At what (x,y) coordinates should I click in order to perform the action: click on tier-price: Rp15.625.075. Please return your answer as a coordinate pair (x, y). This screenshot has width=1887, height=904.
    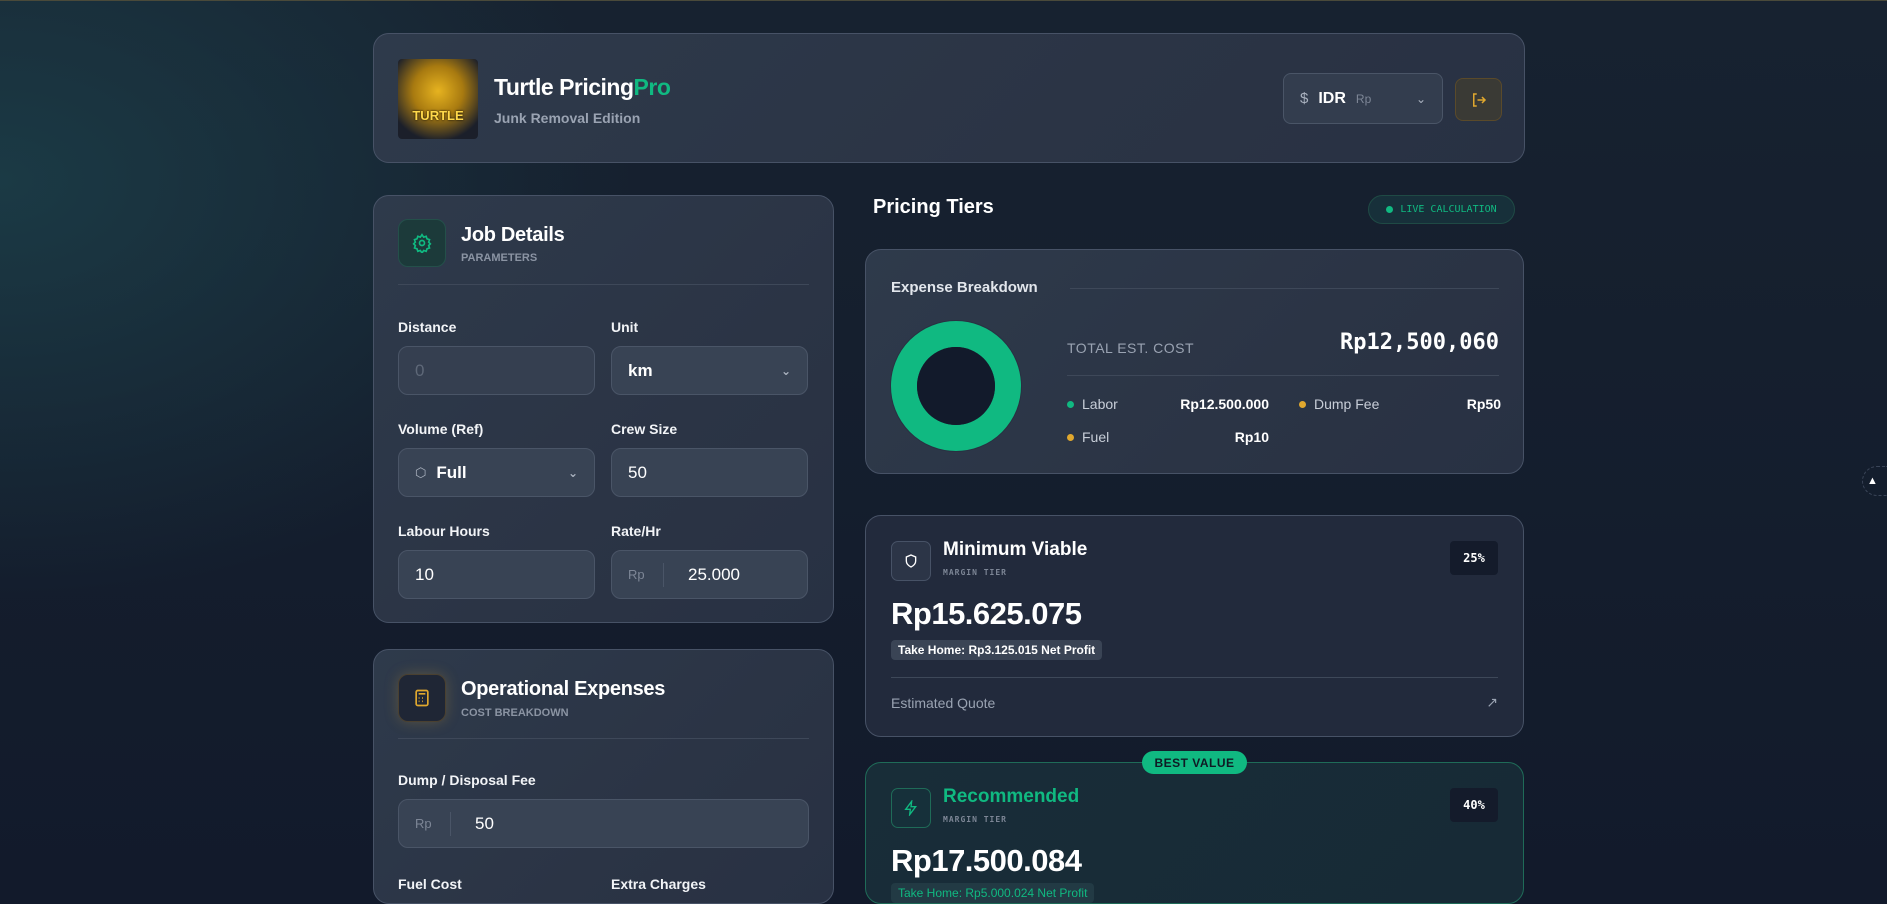
    Looking at the image, I should click on (986, 613).